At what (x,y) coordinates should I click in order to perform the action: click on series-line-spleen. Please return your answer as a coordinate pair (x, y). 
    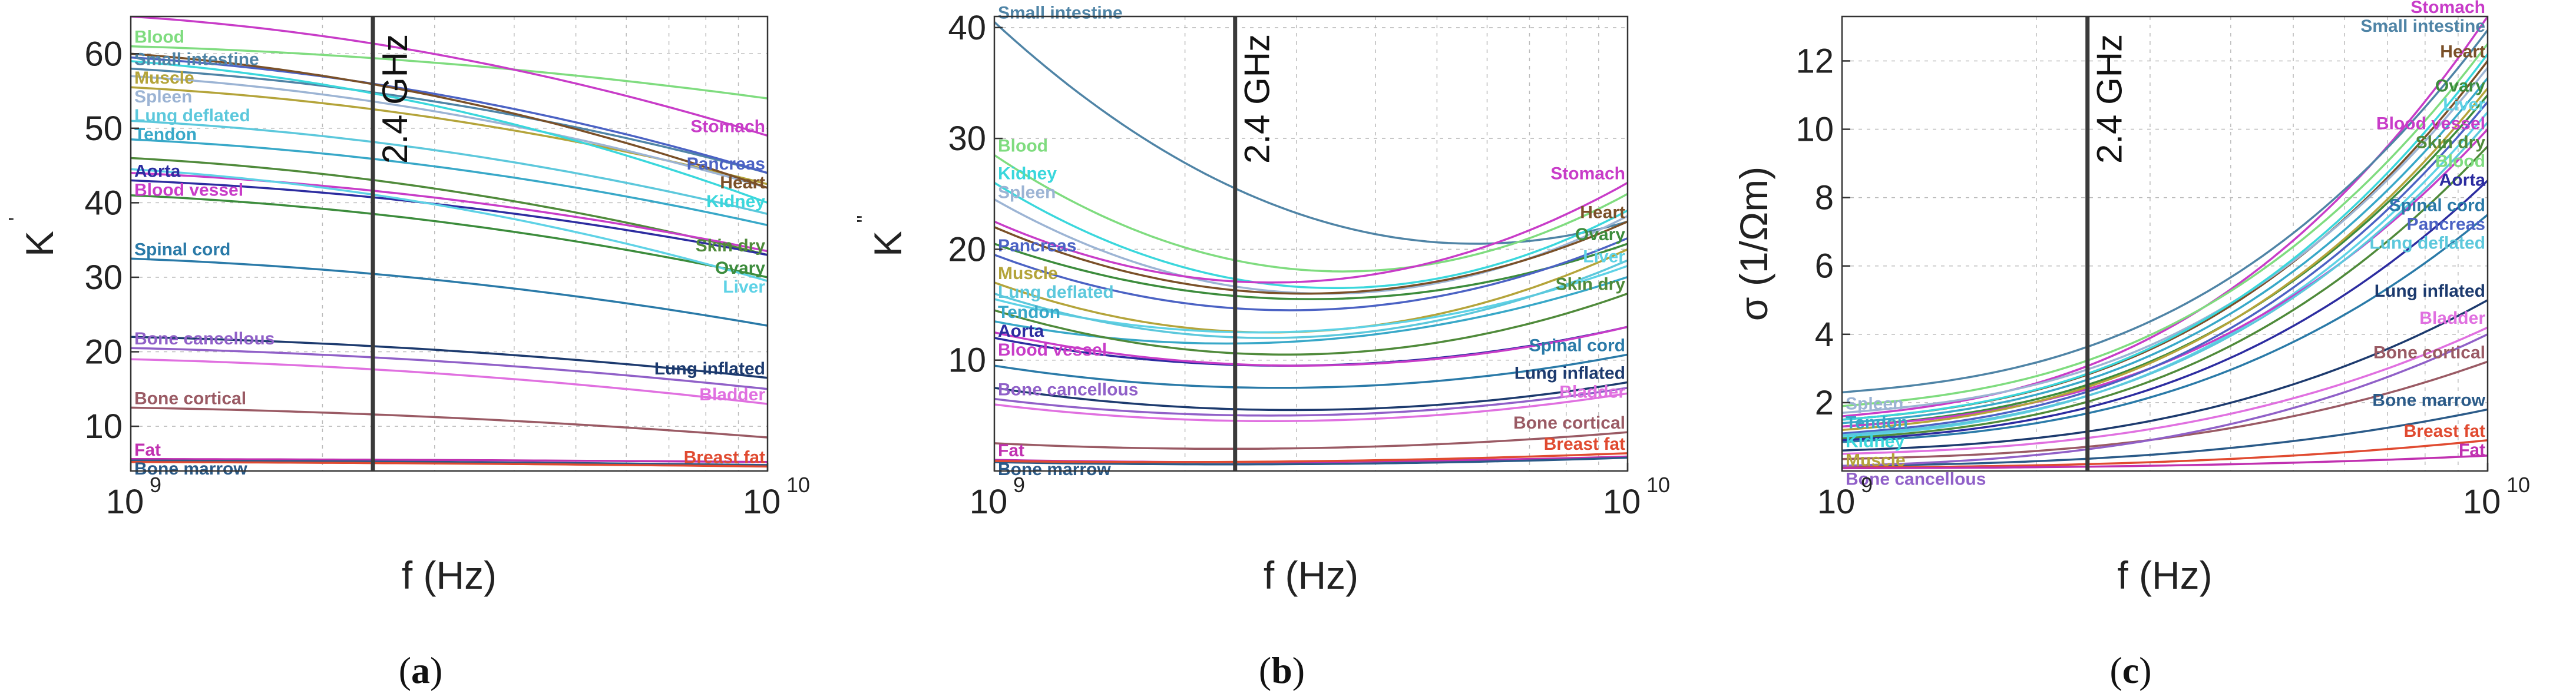
    Looking at the image, I should click on (449, 132).